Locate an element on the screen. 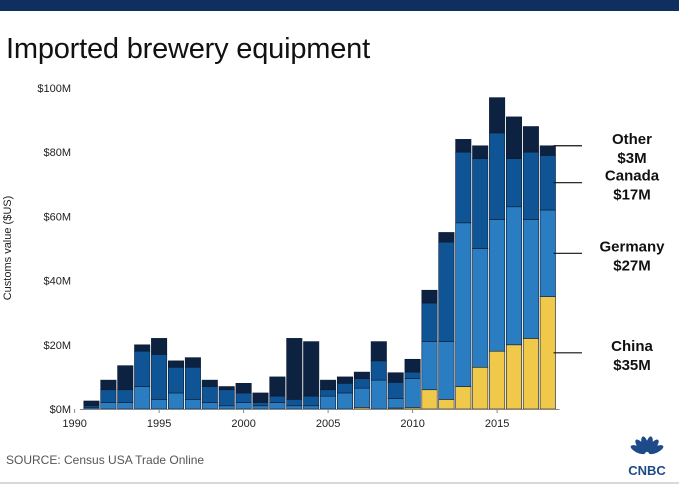 The image size is (679, 486). x-tick-label: 2005 is located at coordinates (328, 424).